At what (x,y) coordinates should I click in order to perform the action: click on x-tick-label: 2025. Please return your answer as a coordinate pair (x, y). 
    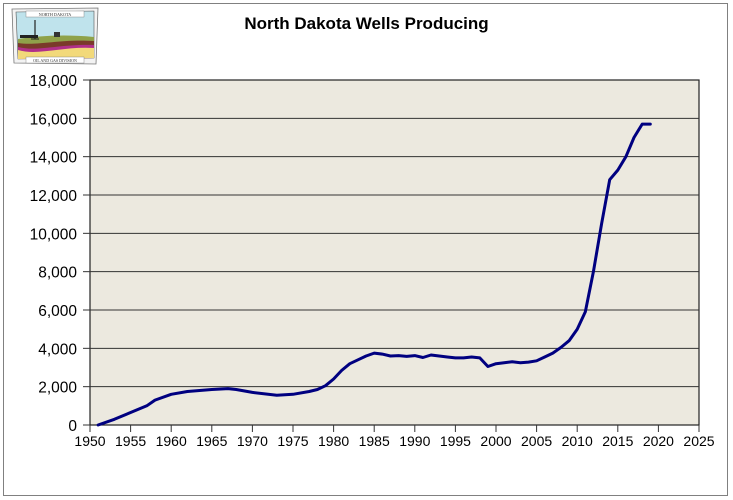
    Looking at the image, I should click on (698, 441).